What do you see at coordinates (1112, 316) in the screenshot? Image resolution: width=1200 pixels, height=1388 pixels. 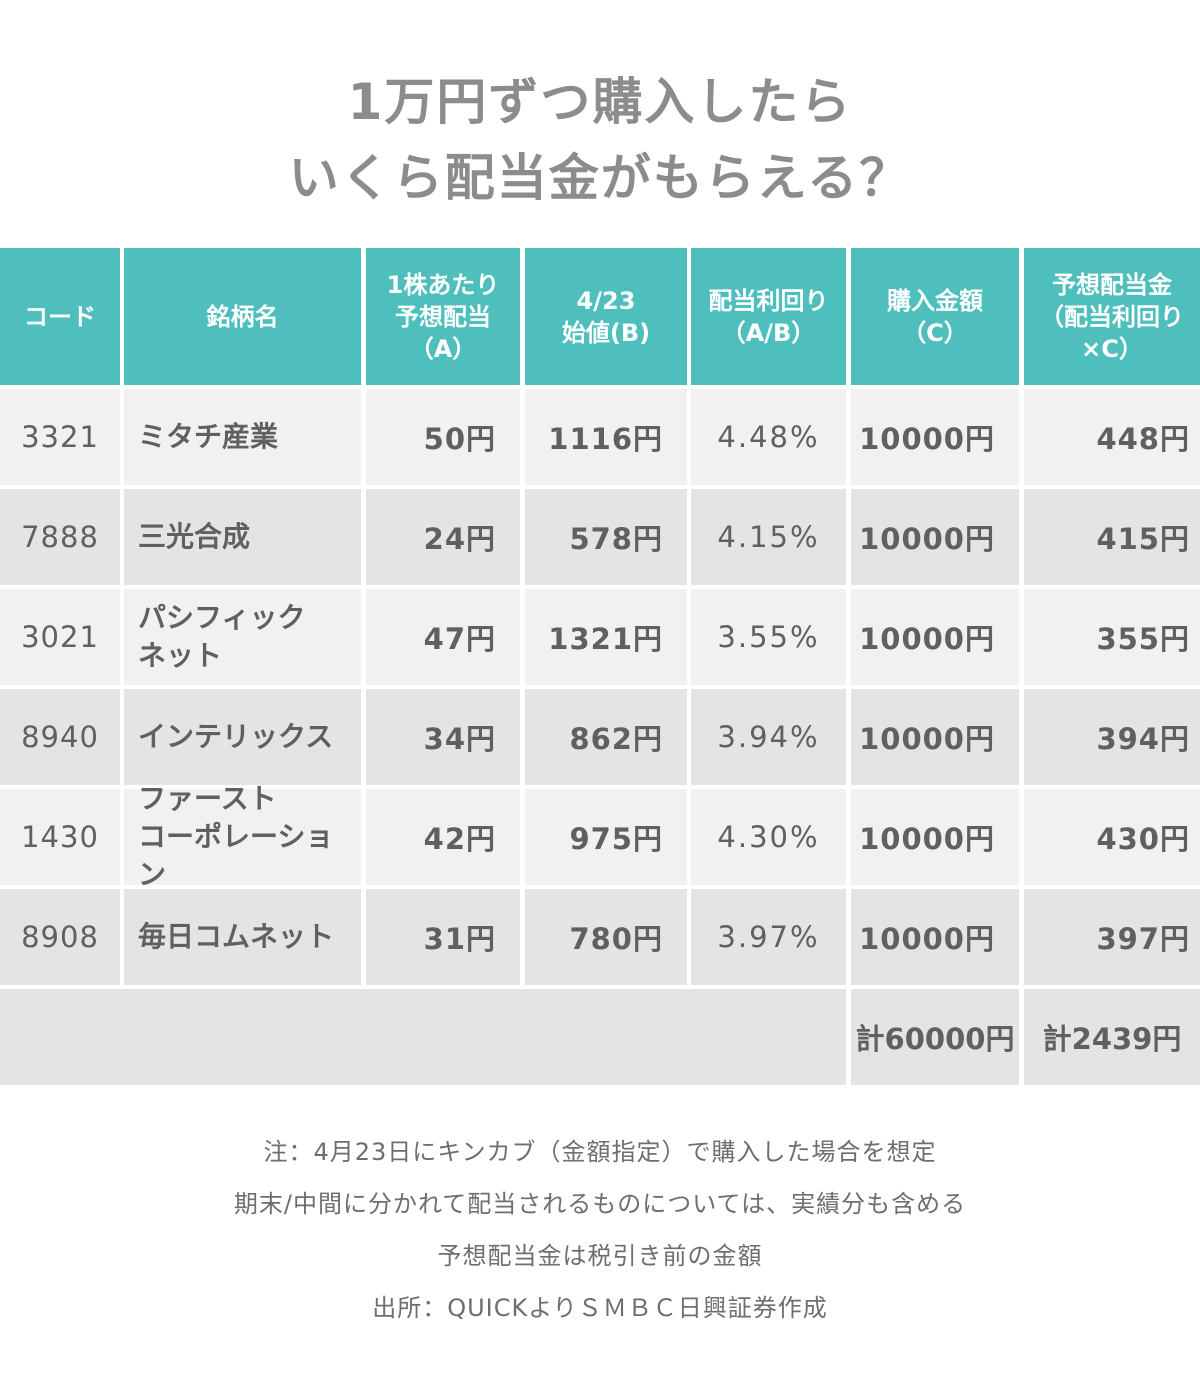 I see `header-expected-dividend: 予想配当金 （配当利回り ×C）` at bounding box center [1112, 316].